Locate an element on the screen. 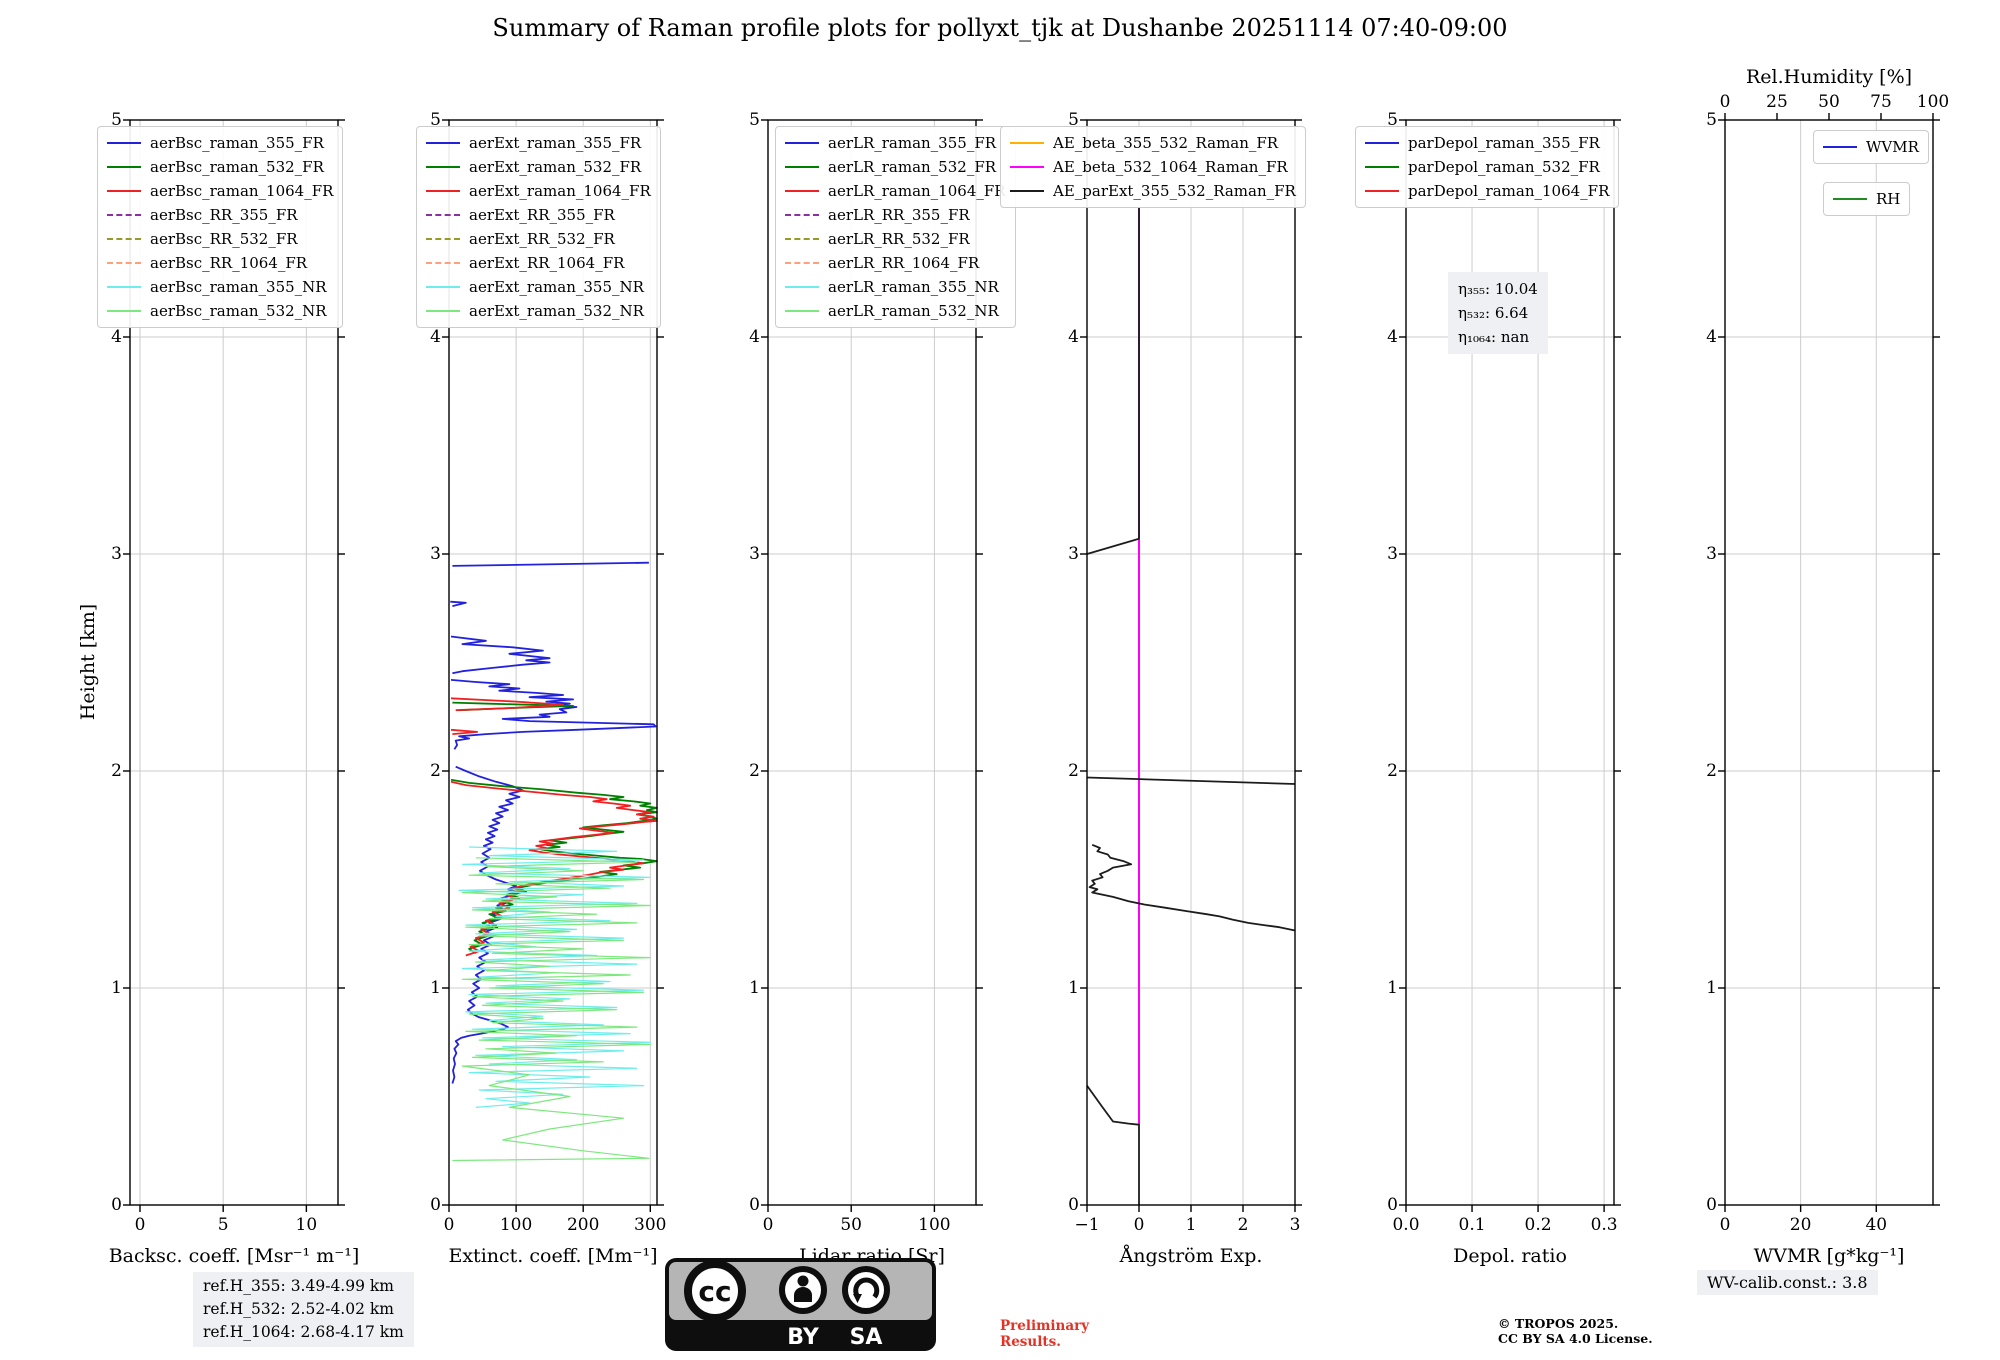 The width and height of the screenshot is (2000, 1360). legend-item: aerExt_RR_532_FR is located at coordinates (538, 239).